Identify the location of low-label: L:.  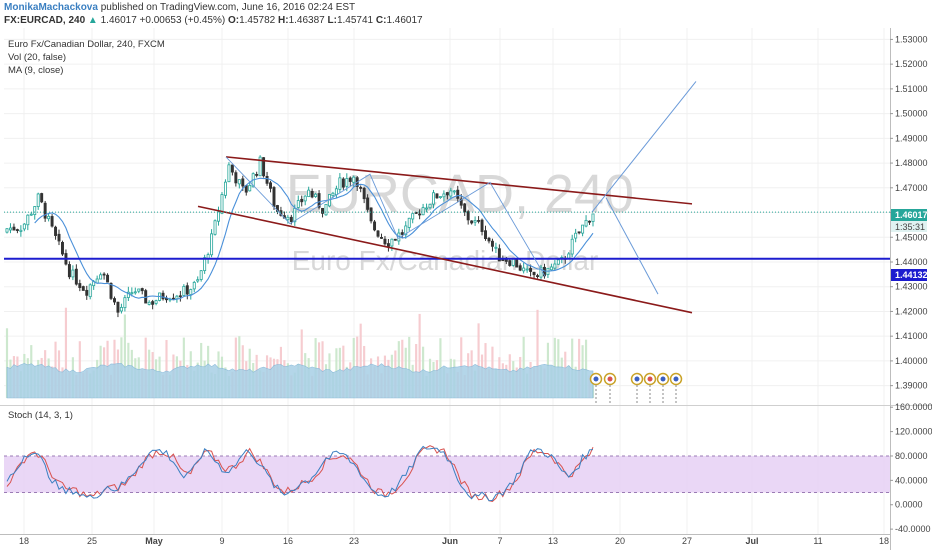
(332, 20).